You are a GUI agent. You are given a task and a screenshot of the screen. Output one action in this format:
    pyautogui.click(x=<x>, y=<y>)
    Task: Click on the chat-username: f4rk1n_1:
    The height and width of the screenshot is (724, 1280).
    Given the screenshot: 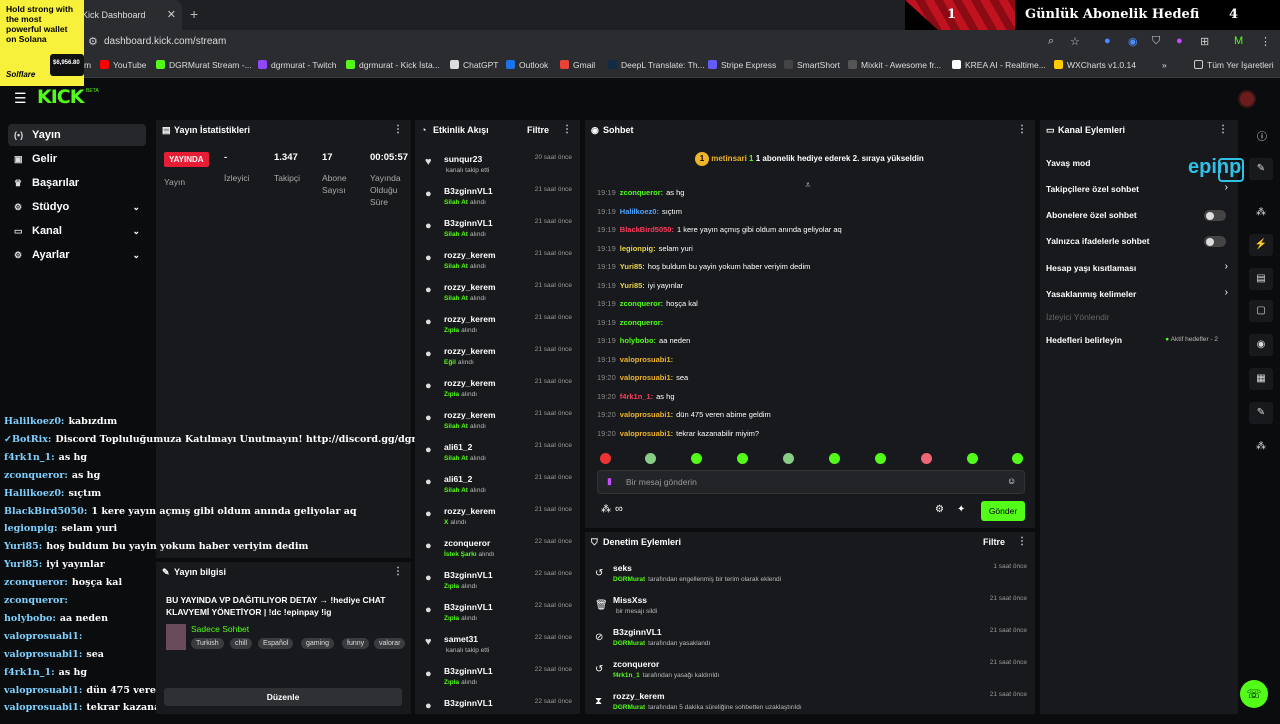 What is the action you would take?
    pyautogui.click(x=636, y=396)
    